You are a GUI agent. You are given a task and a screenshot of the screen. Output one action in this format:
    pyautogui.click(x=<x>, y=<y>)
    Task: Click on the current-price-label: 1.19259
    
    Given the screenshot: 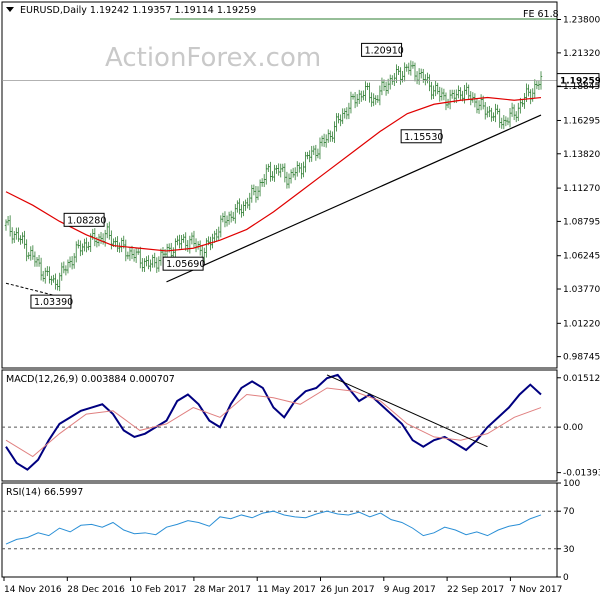 What is the action you would take?
    pyautogui.click(x=580, y=82)
    